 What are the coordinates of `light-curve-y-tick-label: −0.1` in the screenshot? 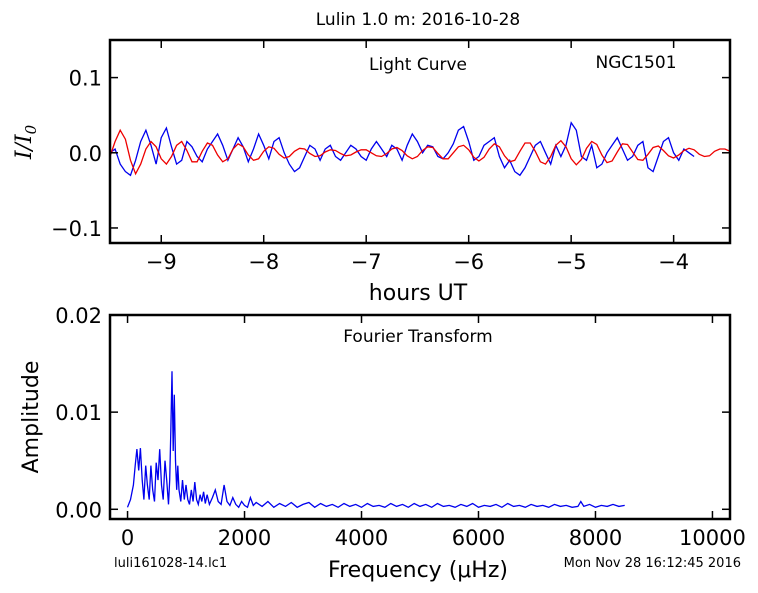 It's located at (76, 229).